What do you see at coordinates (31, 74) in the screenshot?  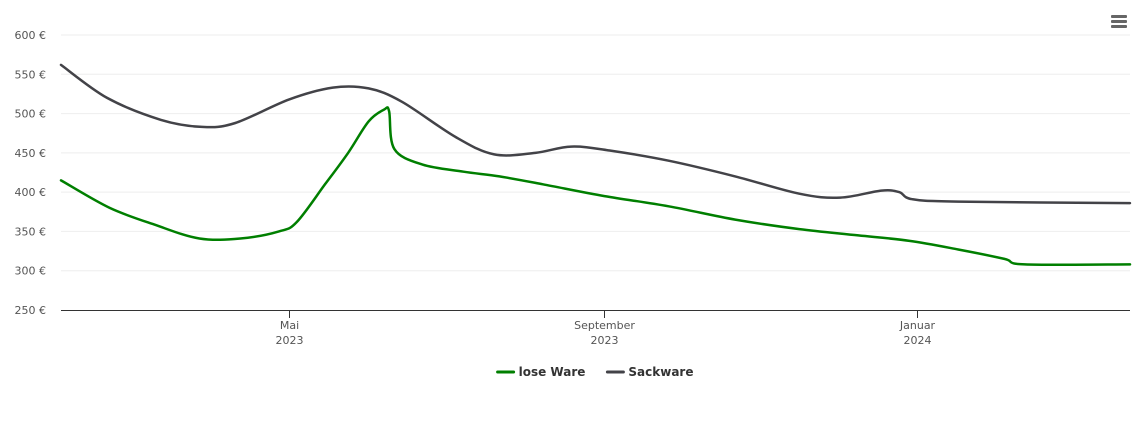 I see `y-tick-label: 550 €` at bounding box center [31, 74].